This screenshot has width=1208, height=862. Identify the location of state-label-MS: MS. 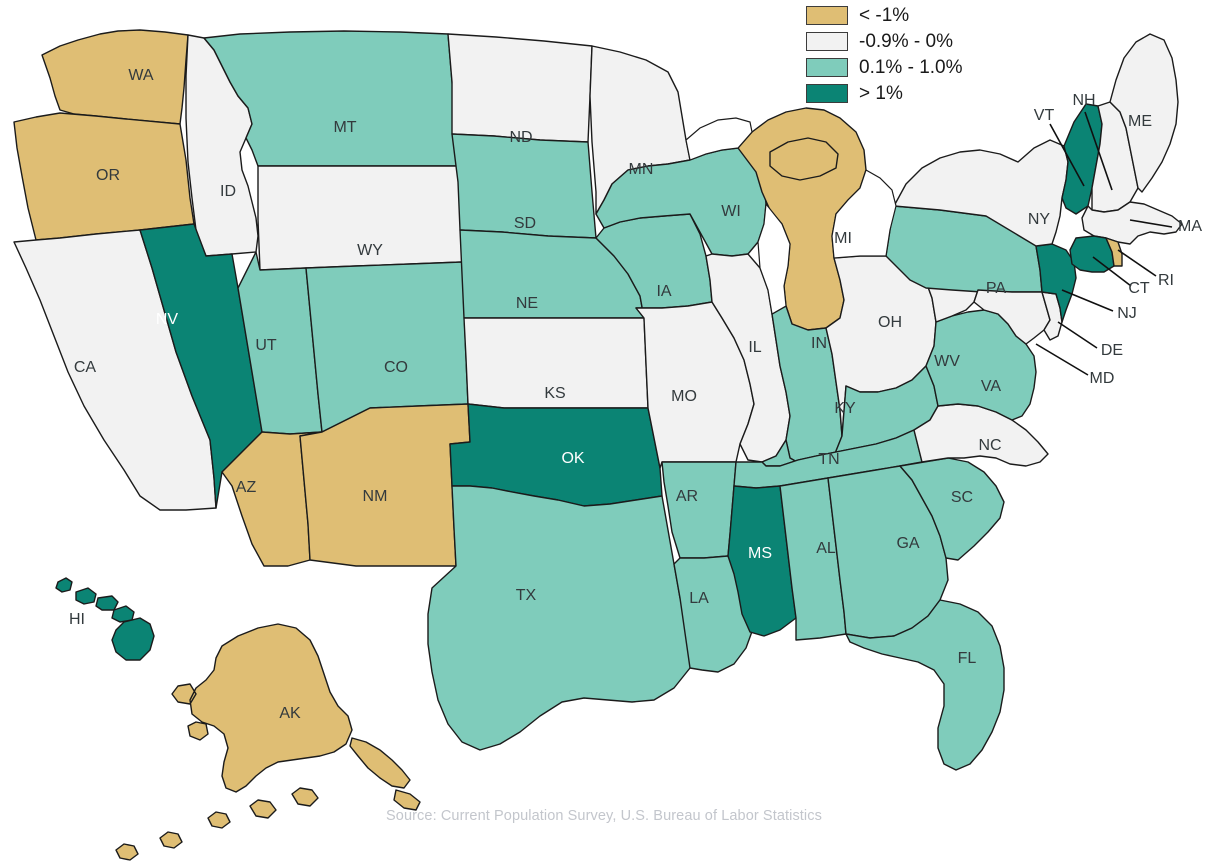
(760, 553).